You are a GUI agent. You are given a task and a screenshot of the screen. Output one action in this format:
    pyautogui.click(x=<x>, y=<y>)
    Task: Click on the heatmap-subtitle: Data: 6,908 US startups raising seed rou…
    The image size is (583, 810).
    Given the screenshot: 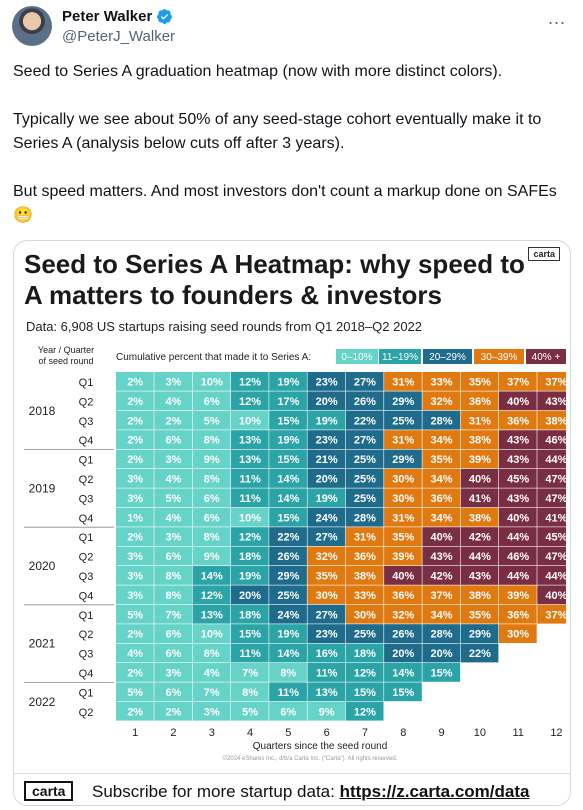 What is the action you would take?
    pyautogui.click(x=224, y=326)
    